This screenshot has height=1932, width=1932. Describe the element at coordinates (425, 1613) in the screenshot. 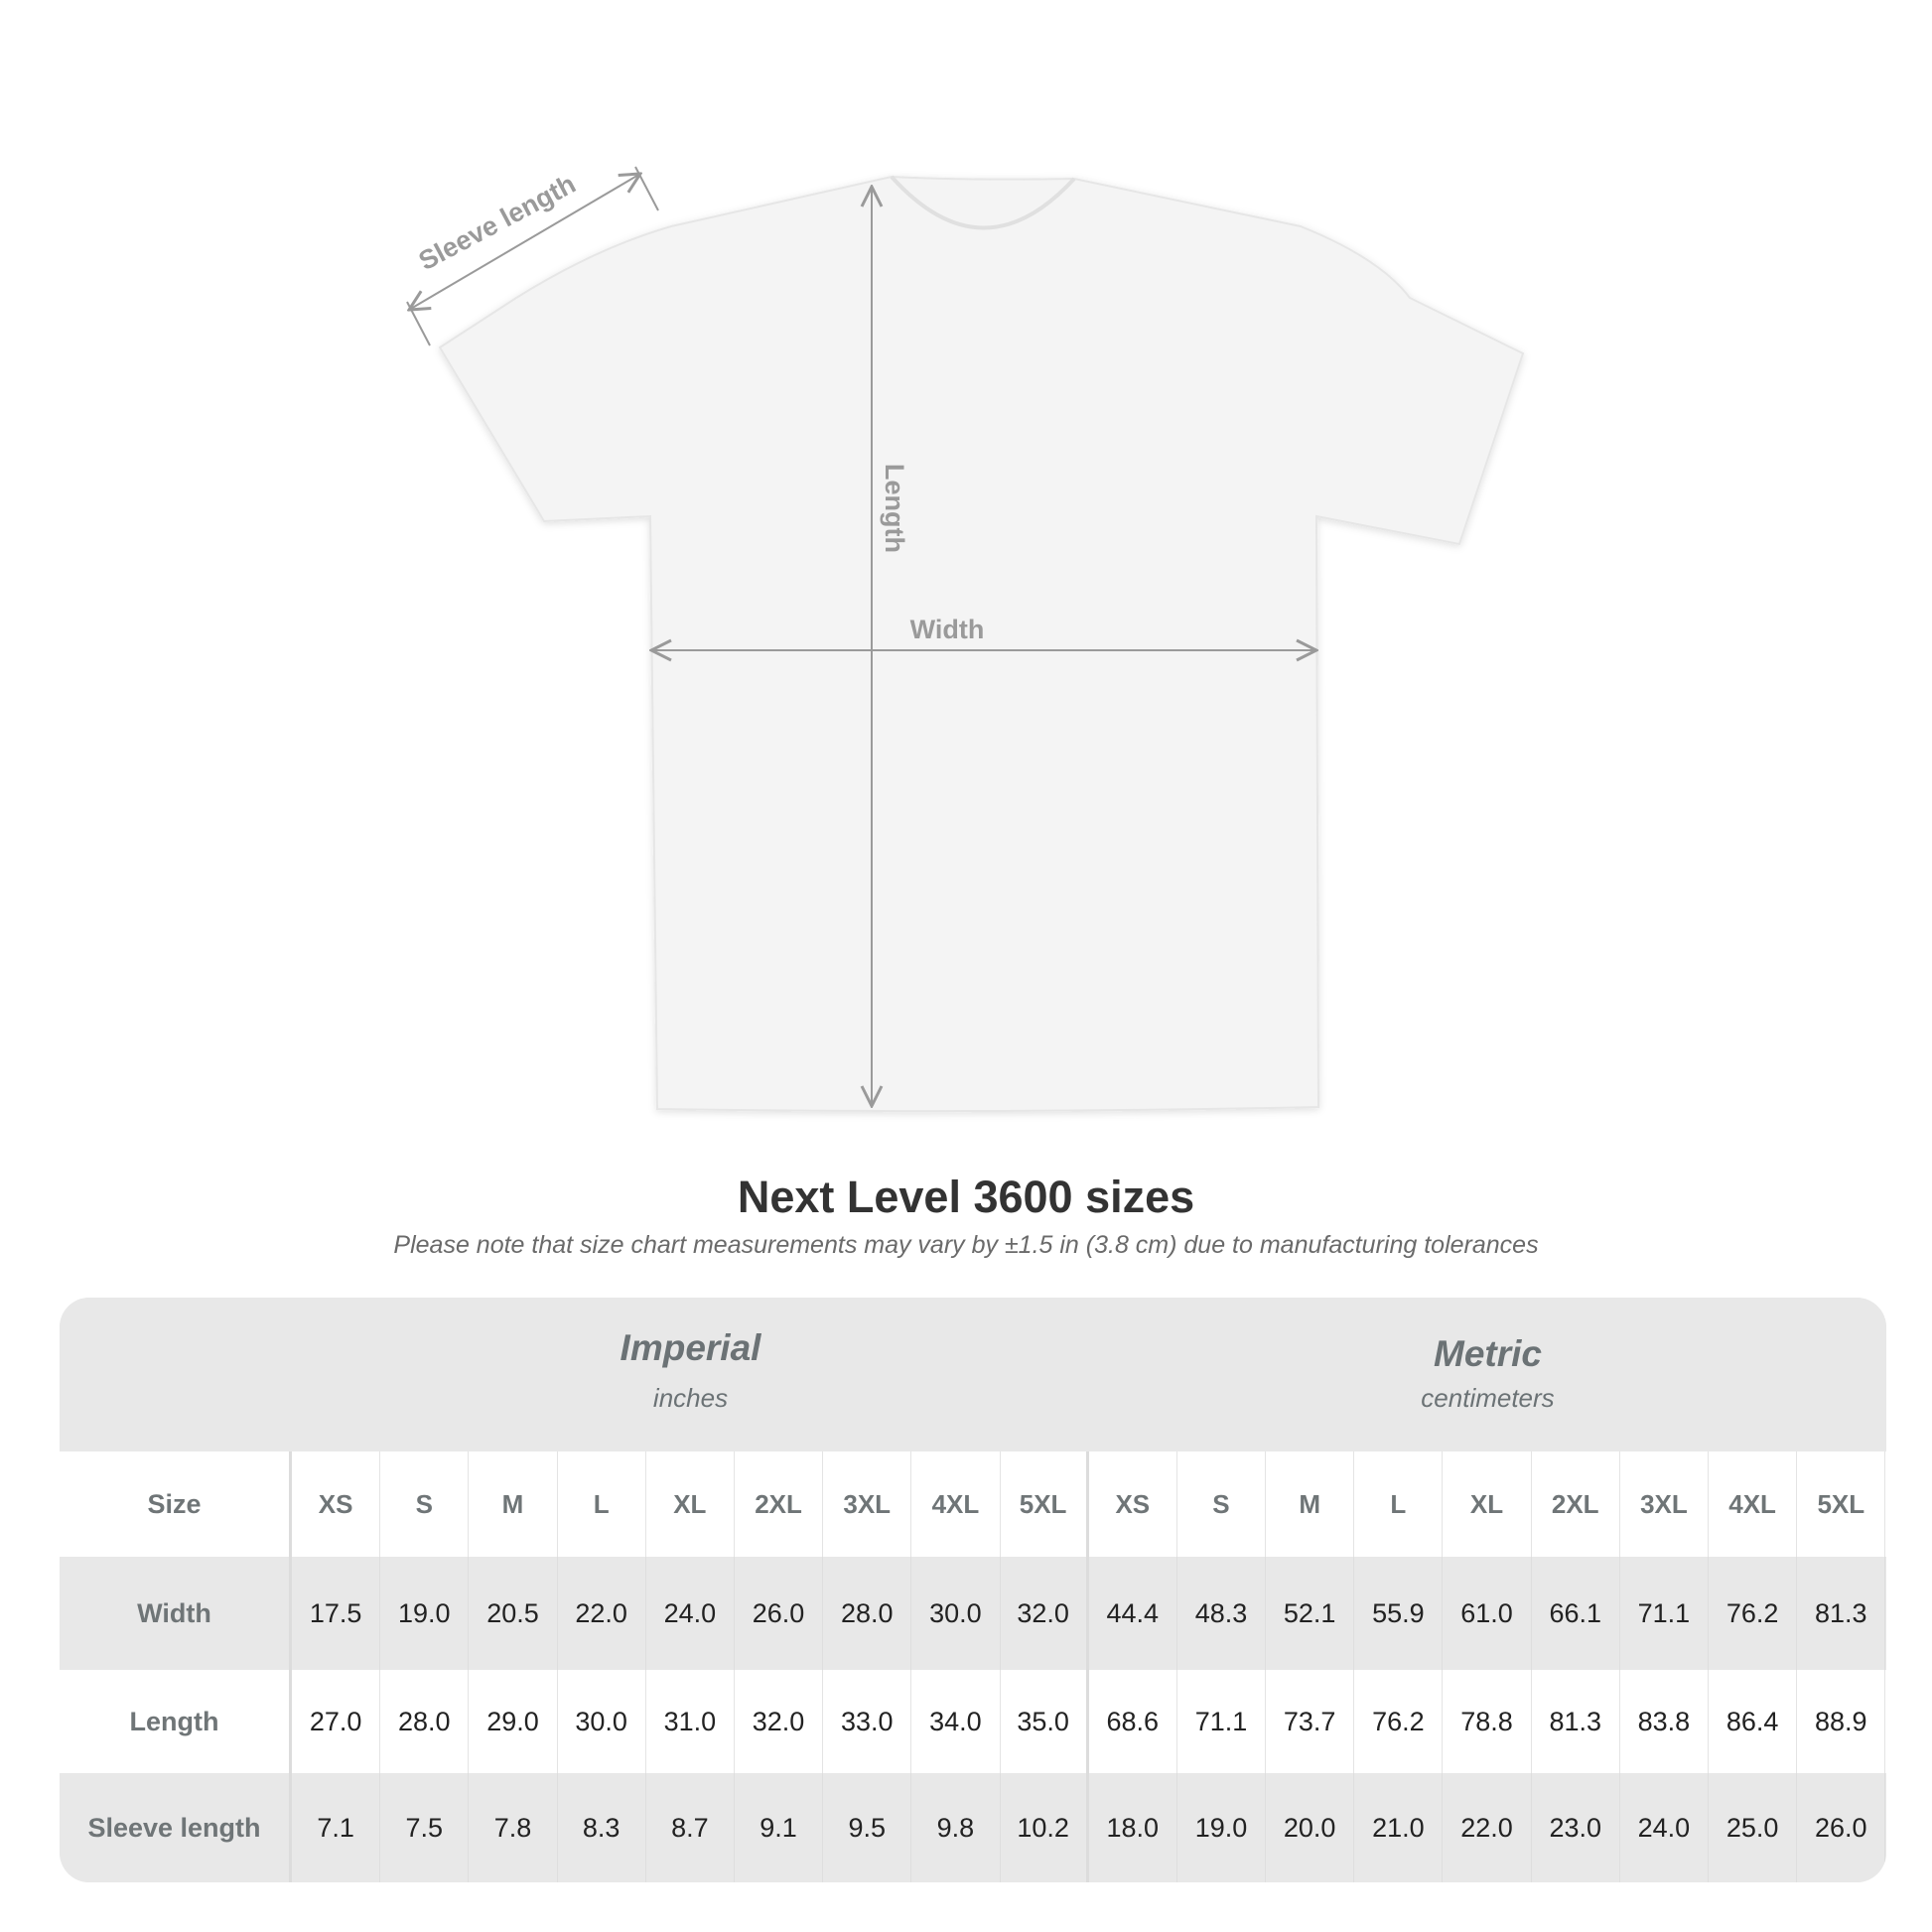

I see `value-cell-imperial: 19.0` at that location.